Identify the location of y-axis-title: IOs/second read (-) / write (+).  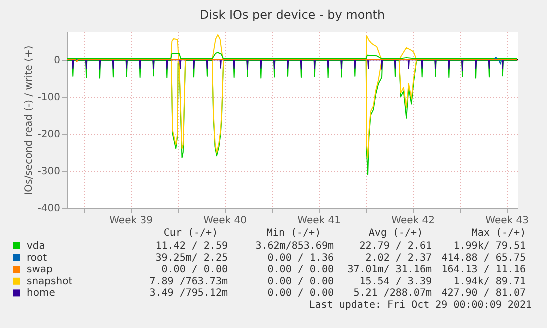
(29, 121).